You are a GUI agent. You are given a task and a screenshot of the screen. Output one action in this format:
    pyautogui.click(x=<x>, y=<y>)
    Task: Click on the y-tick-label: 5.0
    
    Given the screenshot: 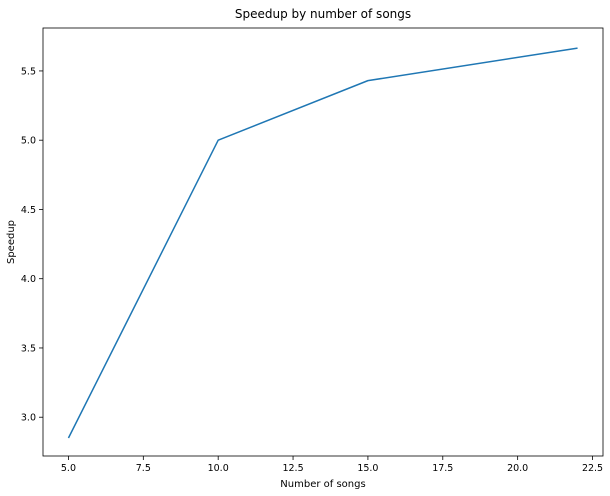 What is the action you would take?
    pyautogui.click(x=28, y=141)
    